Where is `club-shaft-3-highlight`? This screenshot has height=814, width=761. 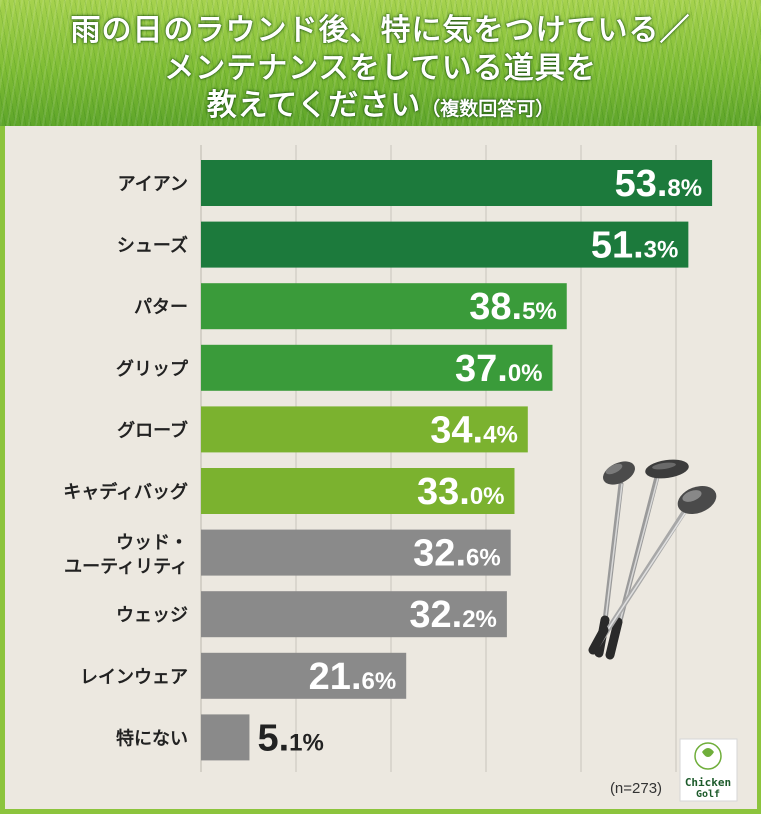
club-shaft-3-highlight is located at coordinates (645, 573).